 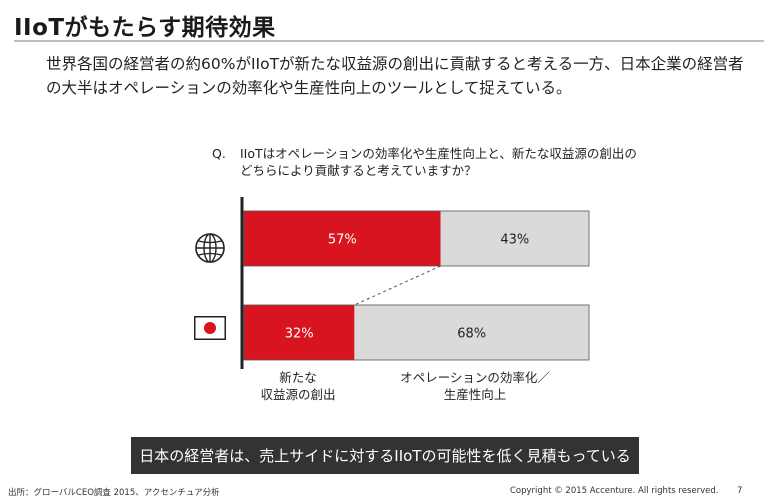 What do you see at coordinates (475, 386) in the screenshot?
I see `category-label-efficiency: オペレーションの効率化／ 生産性向上` at bounding box center [475, 386].